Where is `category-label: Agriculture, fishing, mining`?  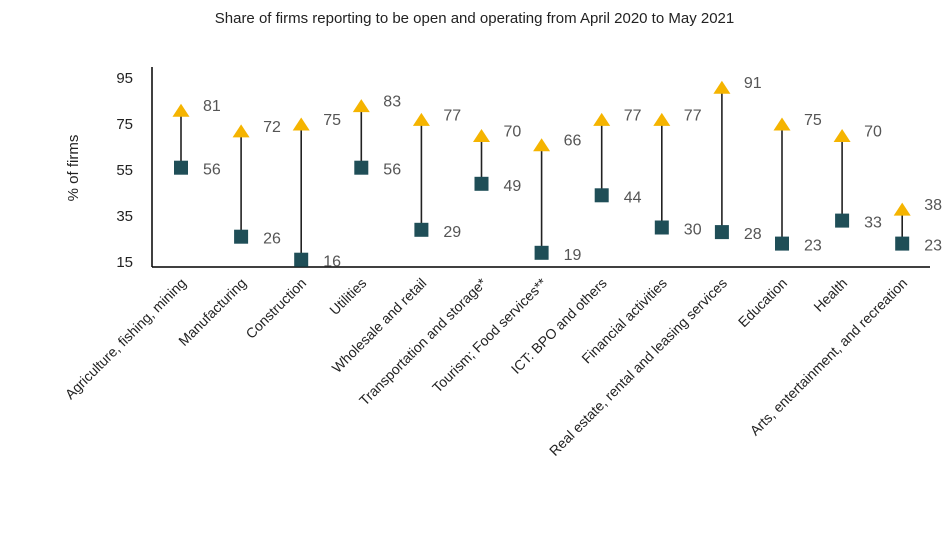
category-label: Agriculture, fishing, mining is located at coordinates (125, 338).